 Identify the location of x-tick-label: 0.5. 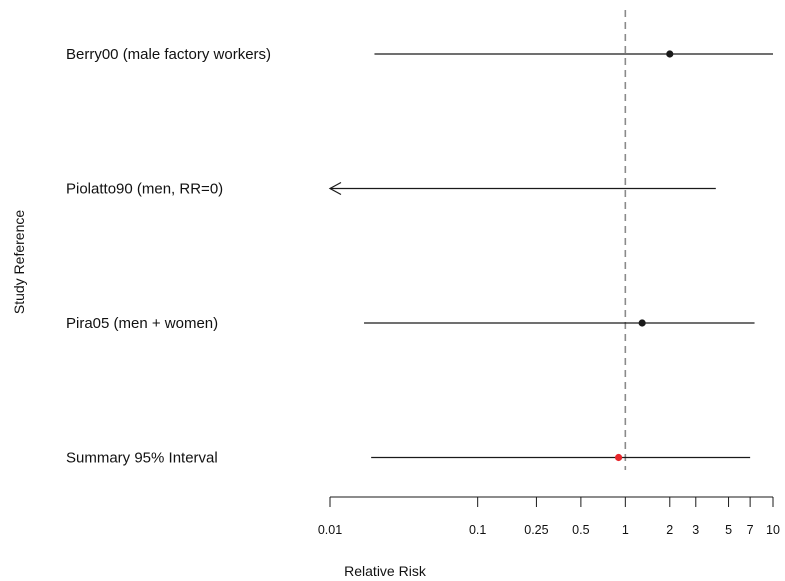
(580, 530).